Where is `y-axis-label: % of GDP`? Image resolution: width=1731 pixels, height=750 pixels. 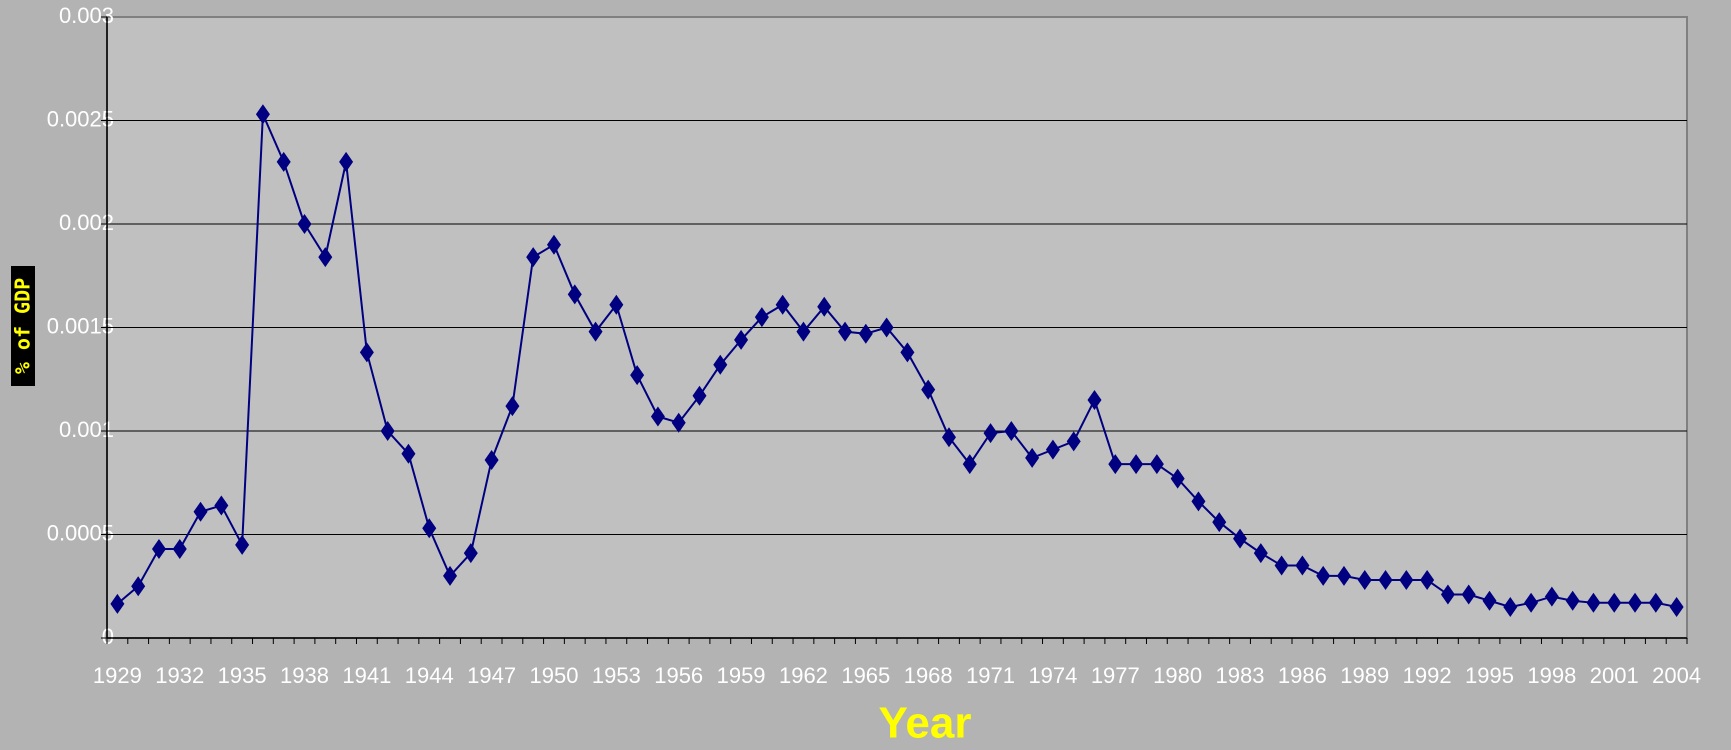 y-axis-label: % of GDP is located at coordinates (23, 326).